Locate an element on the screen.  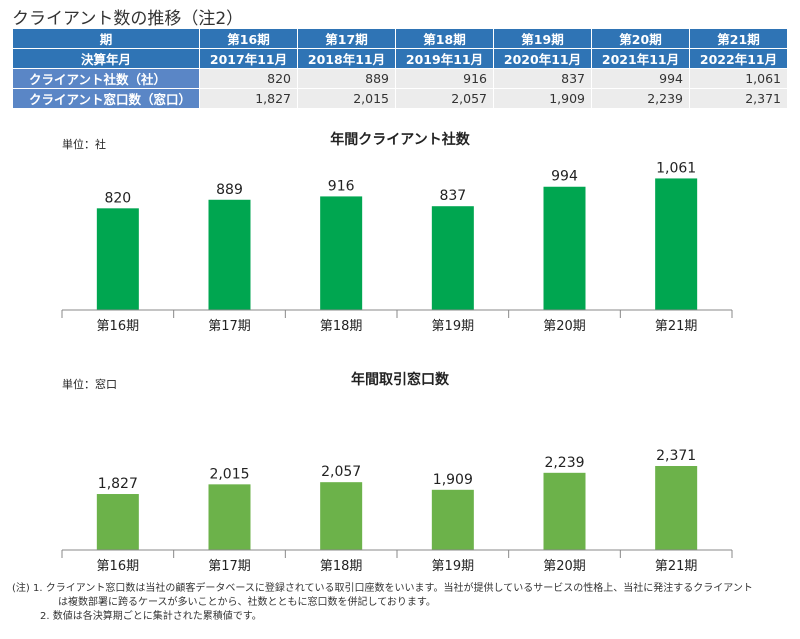
data-cell: 1,827 is located at coordinates (248, 98).